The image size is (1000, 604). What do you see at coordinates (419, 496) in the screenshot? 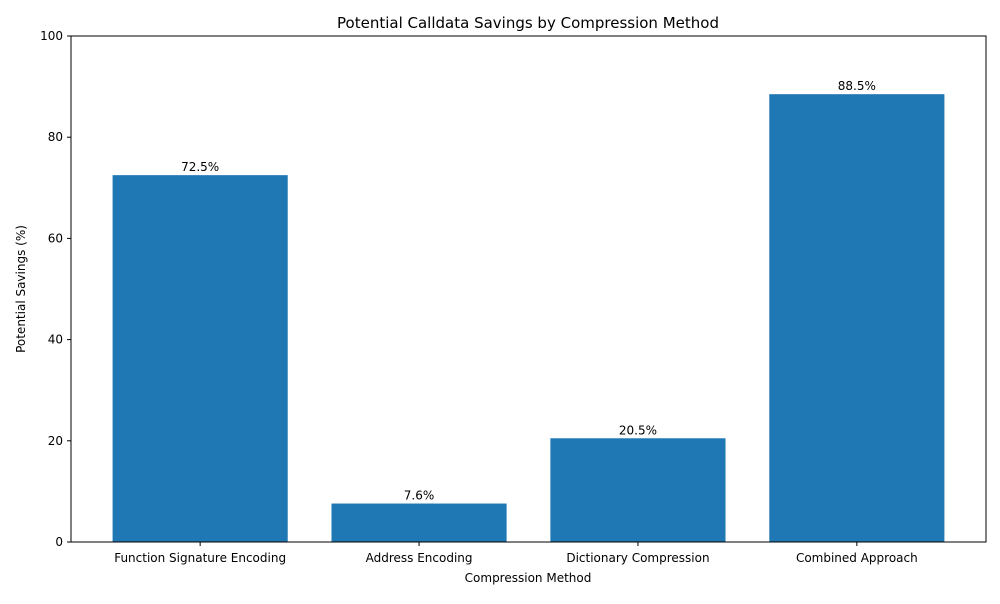
I see `bar-value-label-1: 7.6%` at bounding box center [419, 496].